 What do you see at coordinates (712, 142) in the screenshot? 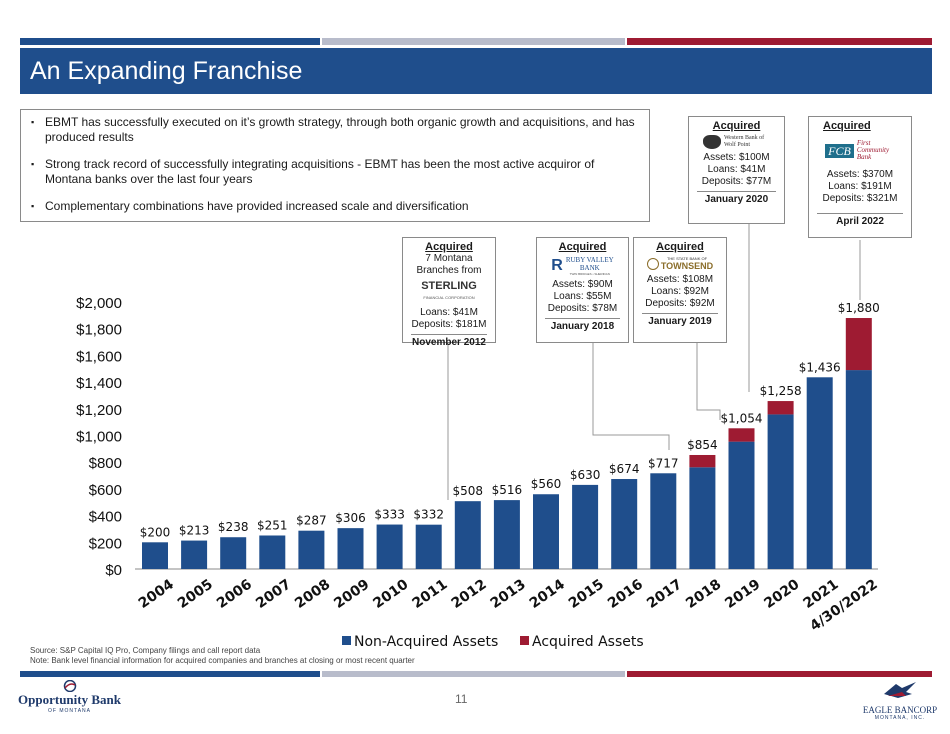
I see `wolf-icon` at bounding box center [712, 142].